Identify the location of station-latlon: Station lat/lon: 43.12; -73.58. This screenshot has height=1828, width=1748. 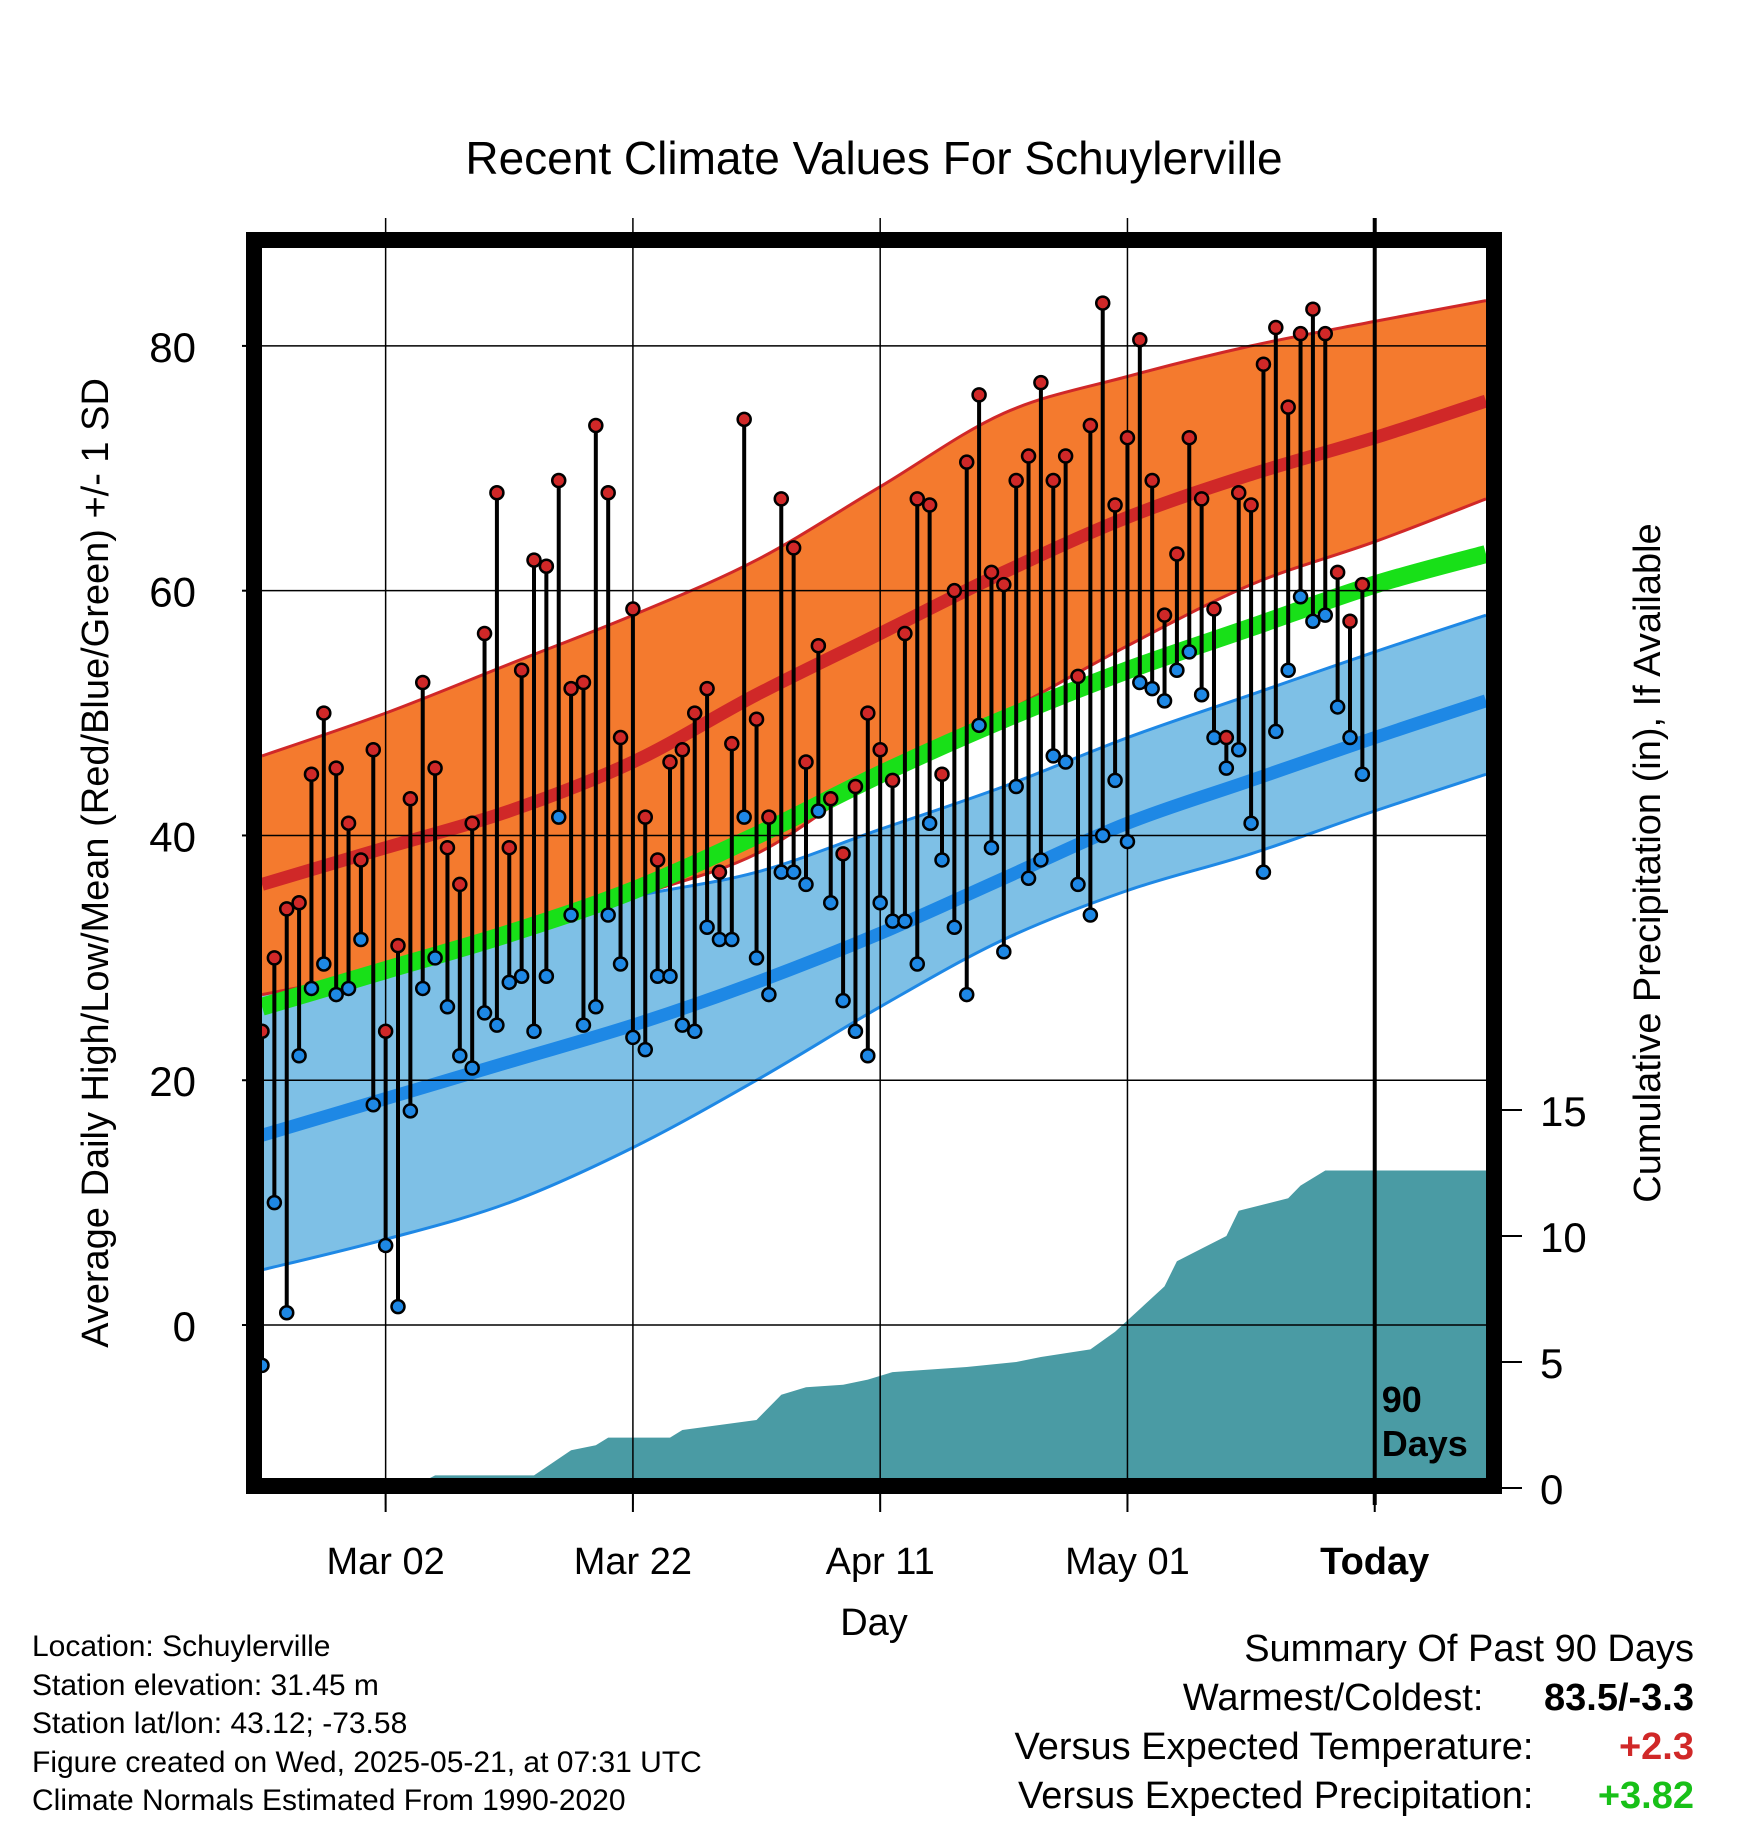
(220, 1723).